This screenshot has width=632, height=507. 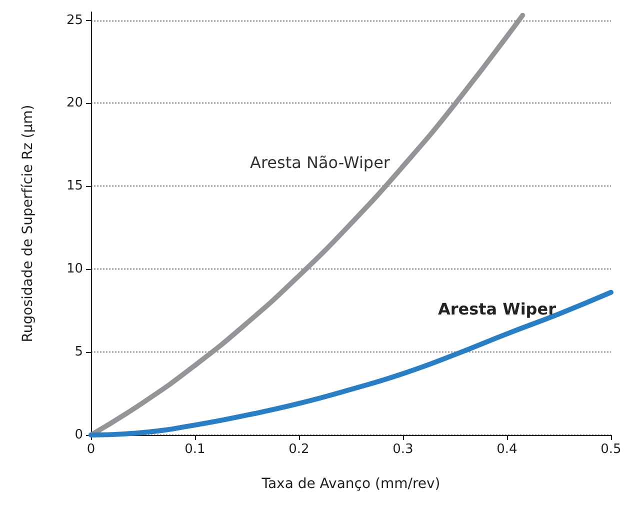 I want to click on series-label: Aresta Não-Wiper, so click(x=320, y=162).